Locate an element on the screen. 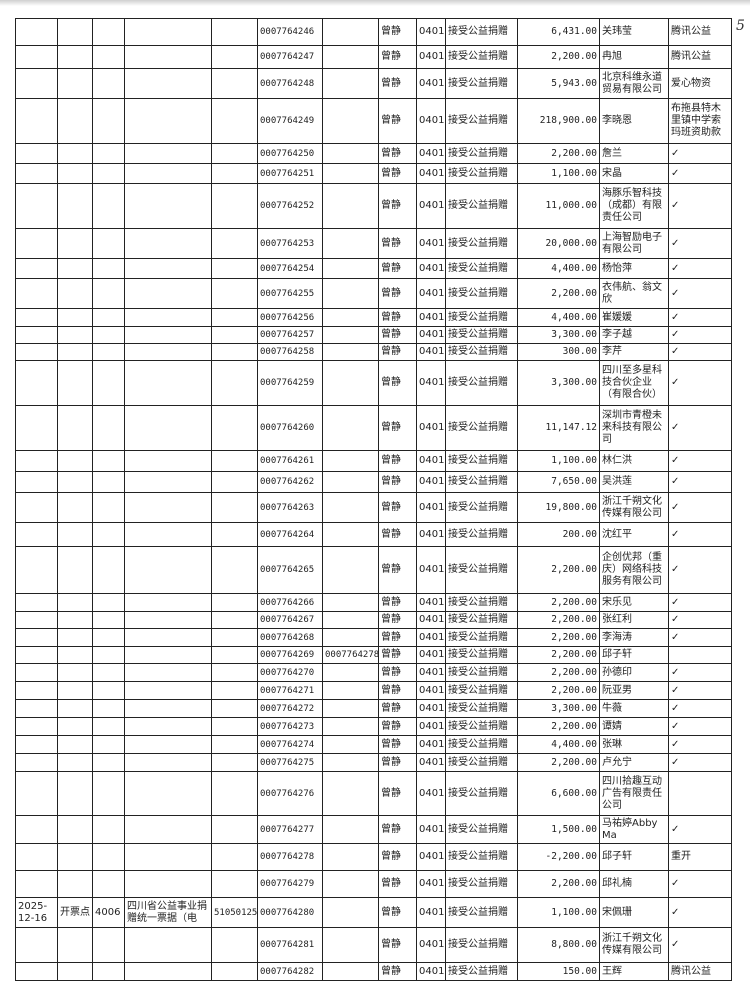  amount-cell: 4,400.00 is located at coordinates (558, 268).